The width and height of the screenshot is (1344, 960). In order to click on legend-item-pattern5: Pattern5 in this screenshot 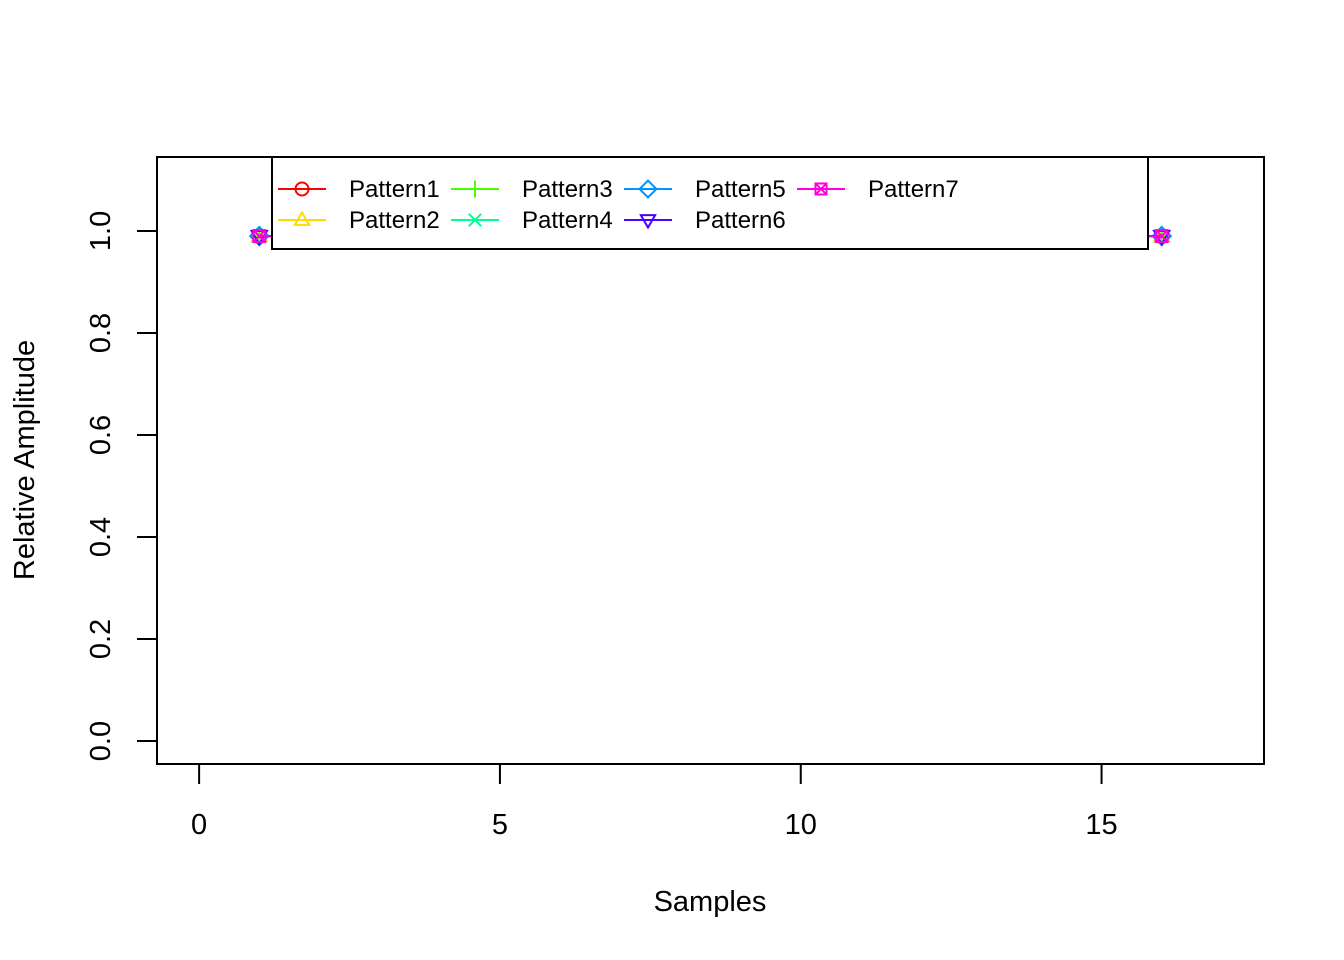, I will do `click(705, 189)`.